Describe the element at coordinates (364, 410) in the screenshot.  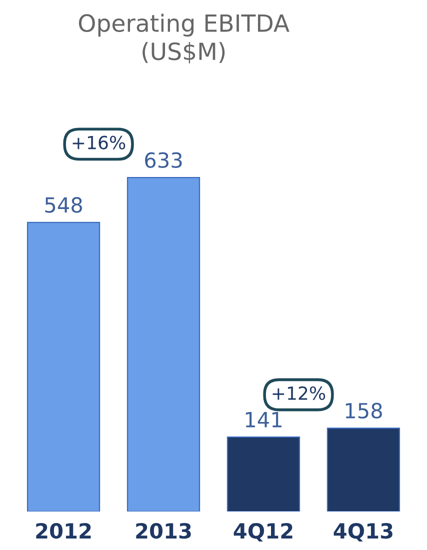
I see `data-label: 158` at that location.